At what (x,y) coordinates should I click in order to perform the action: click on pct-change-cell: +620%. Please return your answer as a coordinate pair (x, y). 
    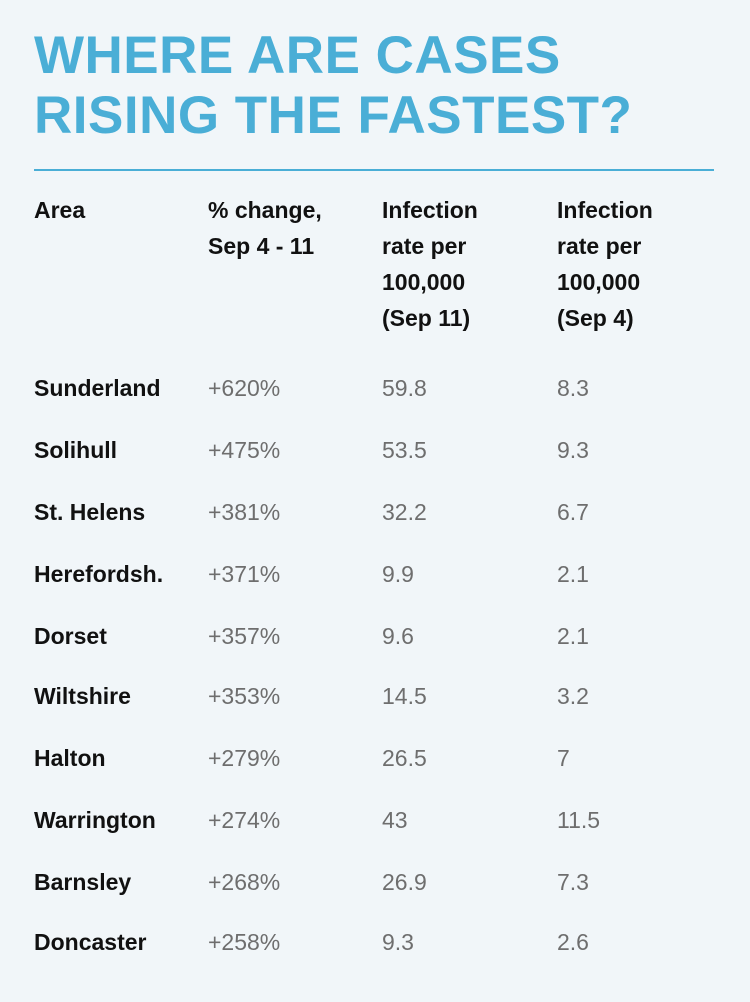
    Looking at the image, I should click on (244, 388).